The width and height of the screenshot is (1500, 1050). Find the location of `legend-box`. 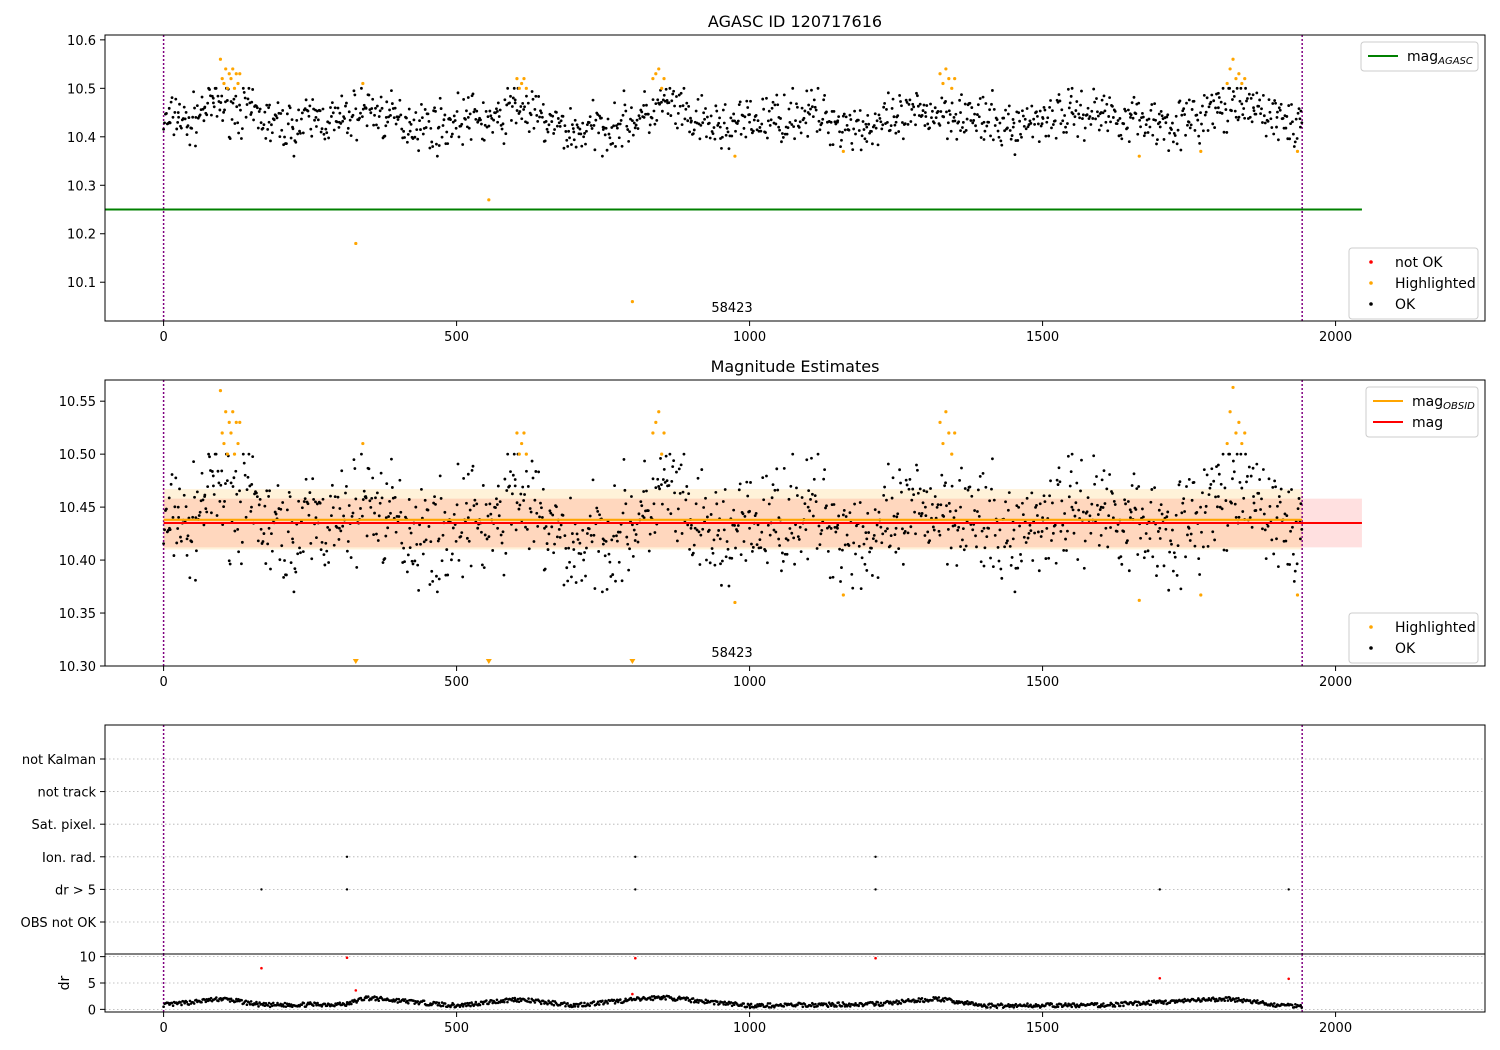

legend-box is located at coordinates (1422, 412).